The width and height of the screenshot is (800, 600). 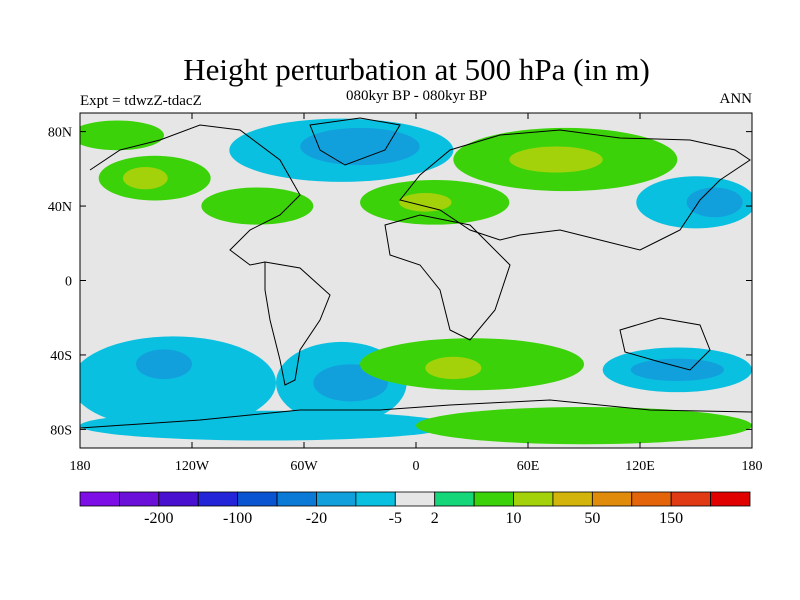 I want to click on region-southern-ocean-pacific-low-core, so click(x=164, y=364).